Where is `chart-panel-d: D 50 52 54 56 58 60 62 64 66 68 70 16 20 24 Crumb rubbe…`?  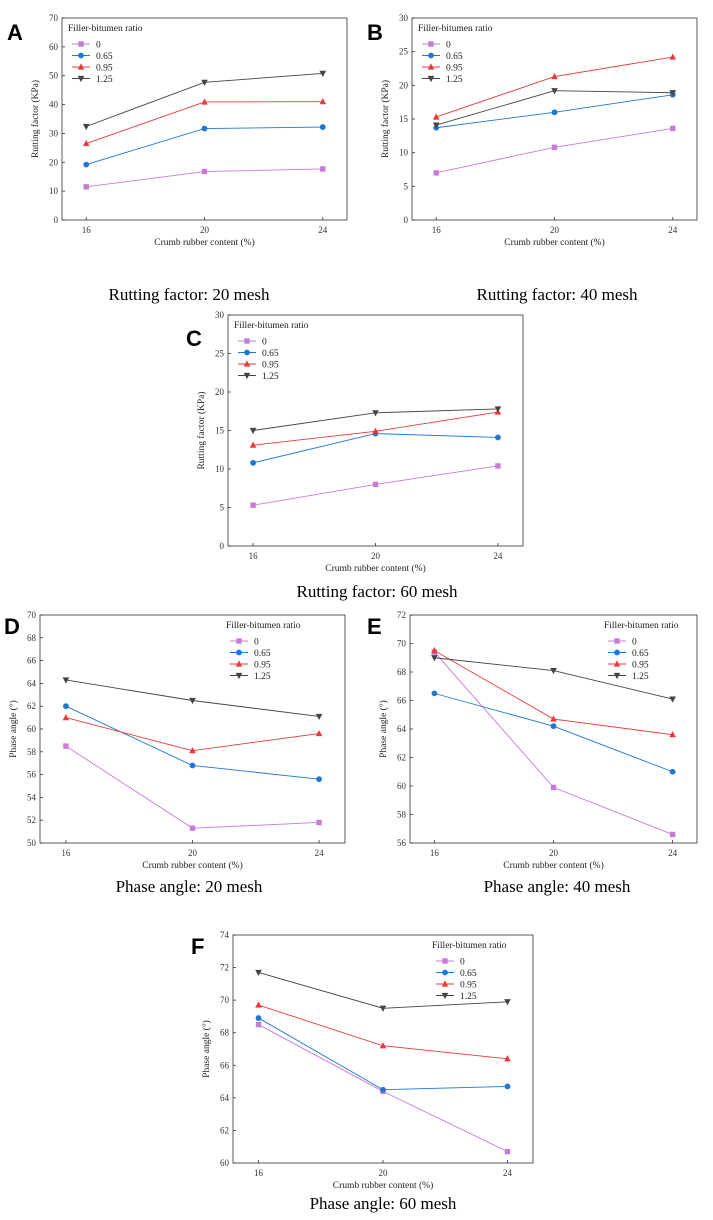
chart-panel-d: D 50 52 54 56 58 60 62 64 66 68 70 16 20 24 Crumb rubbe… is located at coordinates (175, 753).